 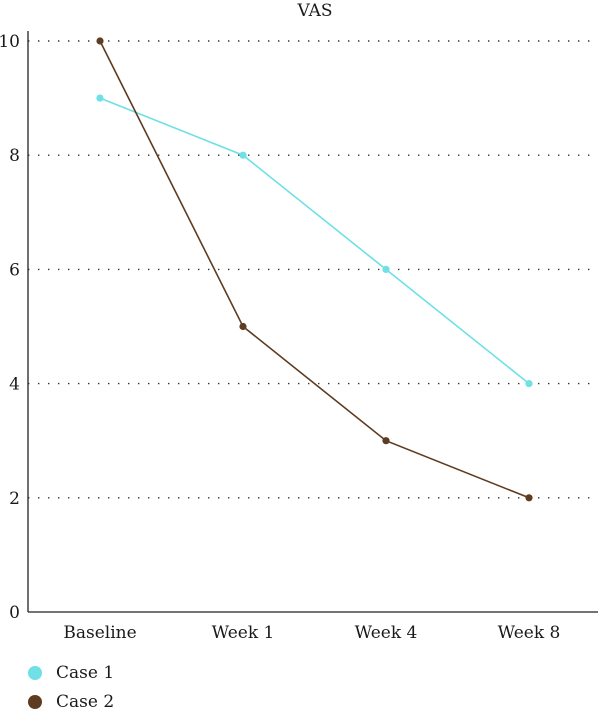 What do you see at coordinates (14, 385) in the screenshot?
I see `y-tick-label-4: 4` at bounding box center [14, 385].